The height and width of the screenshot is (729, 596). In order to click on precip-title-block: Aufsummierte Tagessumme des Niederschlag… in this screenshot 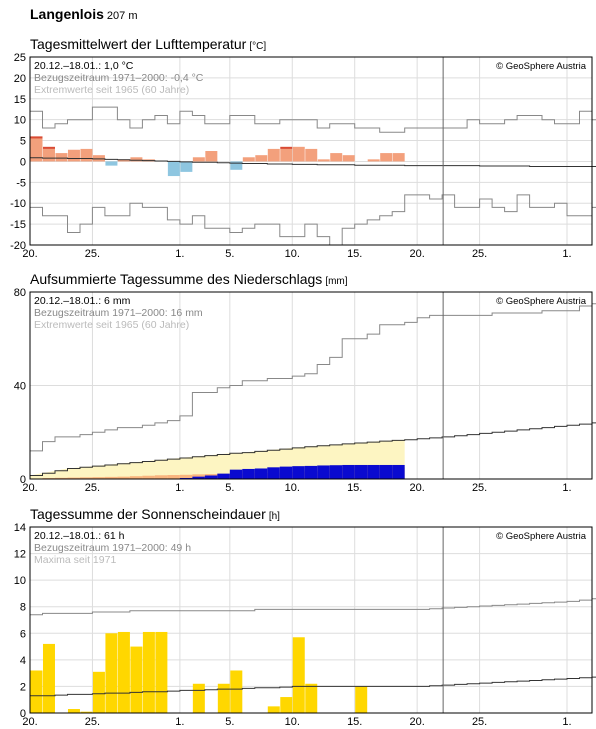, I will do `click(189, 279)`.